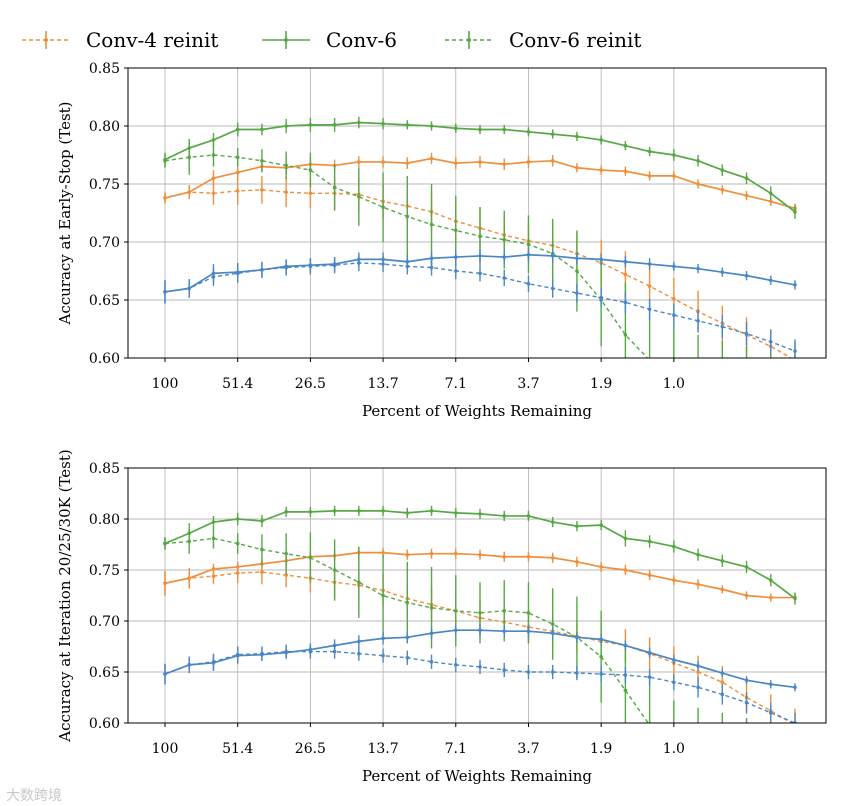  Describe the element at coordinates (65, 596) in the screenshot. I see `y-axis-title: Accuracy at Iteration 20/25/30K (Test)` at that location.